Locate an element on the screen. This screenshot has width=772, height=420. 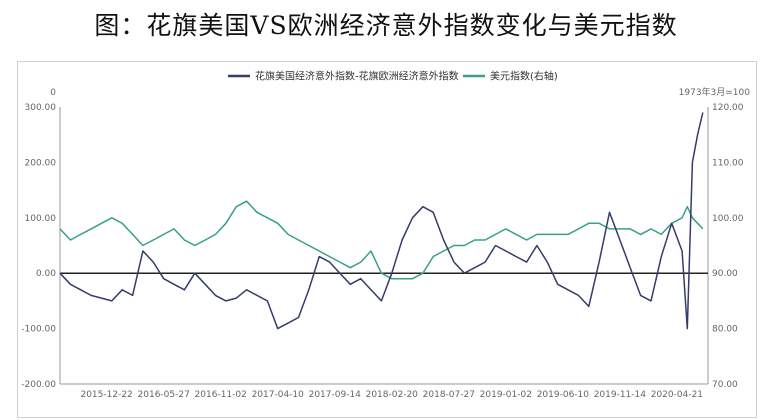
x-tick-label: 2019-06-10 is located at coordinates (563, 395).